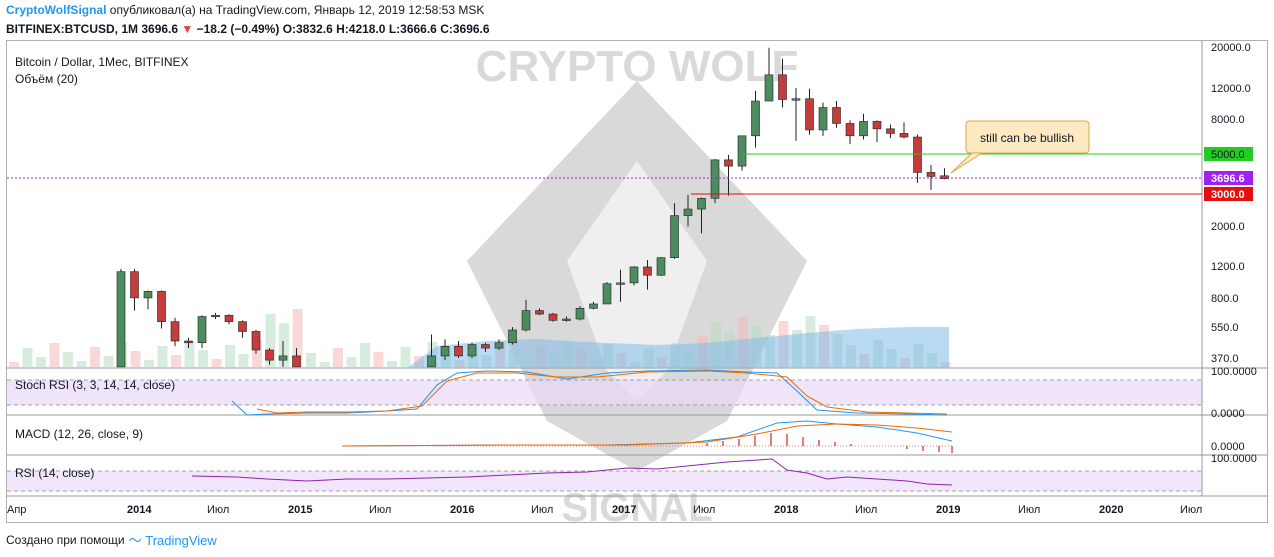 The height and width of the screenshot is (557, 1274). Describe the element at coordinates (367, 29) in the screenshot. I see `high-value: 4218.0` at that location.